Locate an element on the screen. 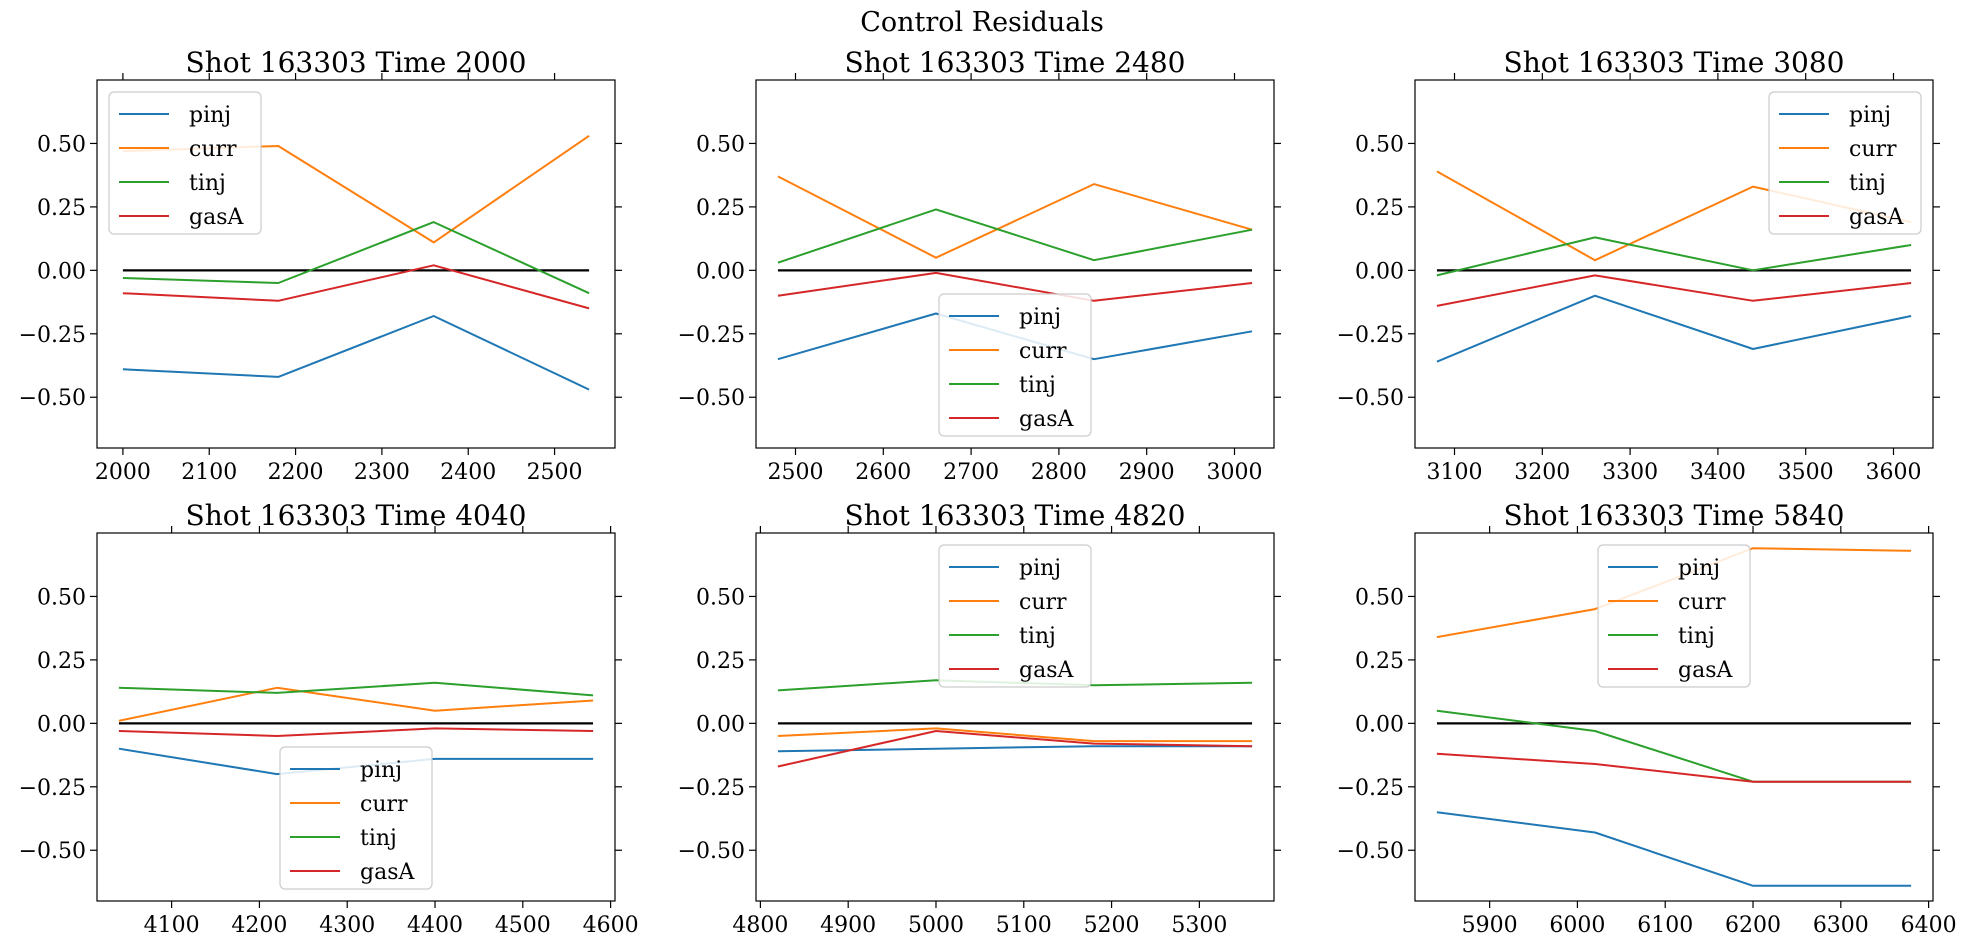 Image resolution: width=1965 pixels, height=942 pixels. x-tick-label: 3200 is located at coordinates (1542, 472).